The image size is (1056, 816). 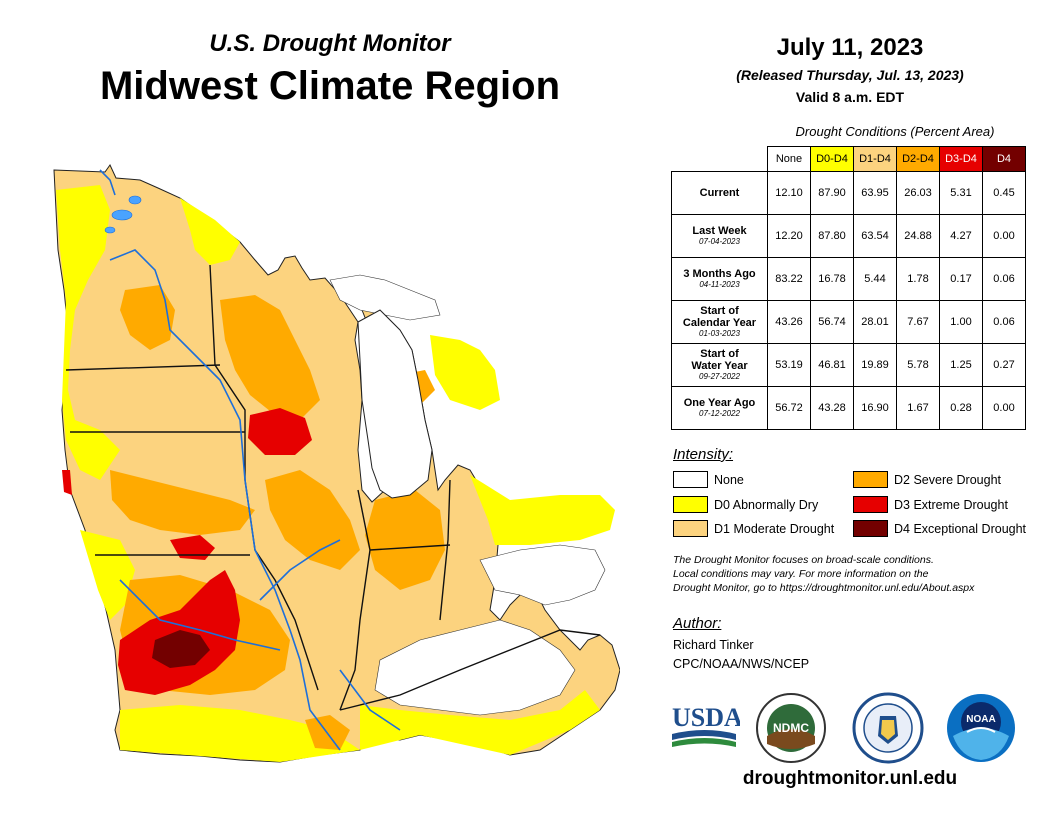 What do you see at coordinates (875, 322) in the screenshot?
I see `table-cell: 28.01` at bounding box center [875, 322].